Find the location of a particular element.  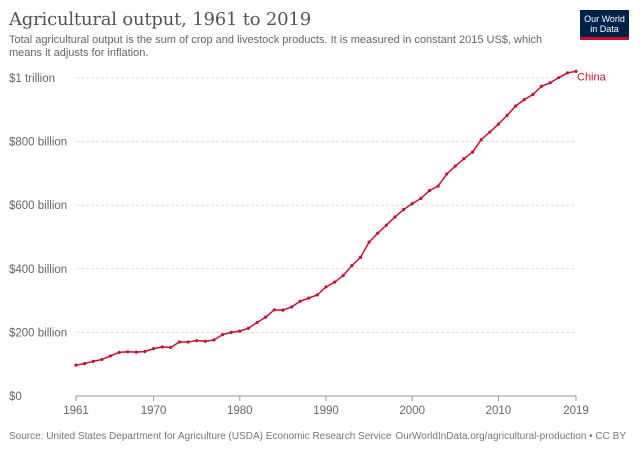

y-tick-label: $800 billion is located at coordinates (38, 143).